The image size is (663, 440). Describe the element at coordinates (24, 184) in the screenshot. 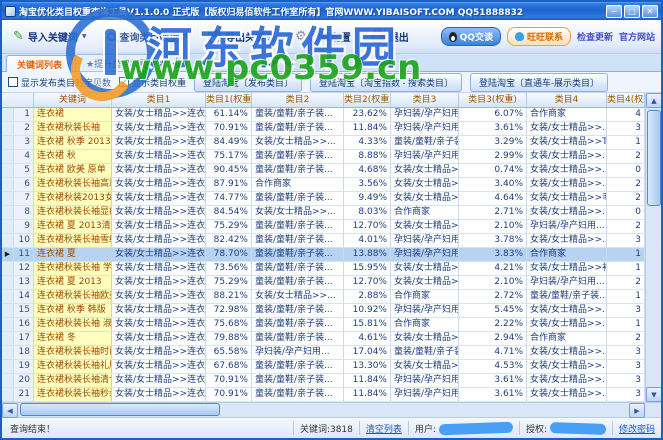

I see `cell: 6` at that location.